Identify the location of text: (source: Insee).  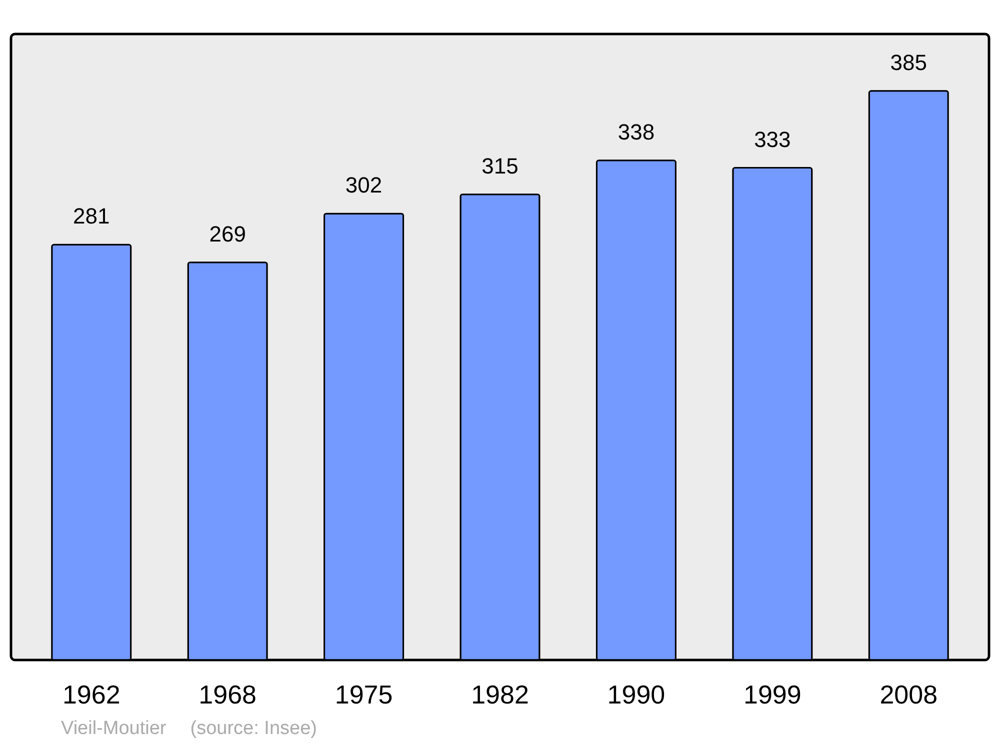
(253, 728).